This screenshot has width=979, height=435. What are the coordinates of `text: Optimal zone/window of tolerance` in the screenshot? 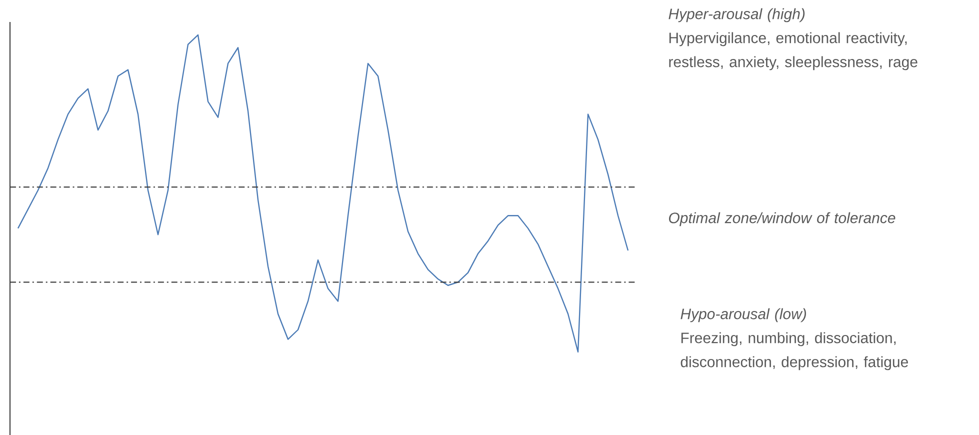 It's located at (782, 219).